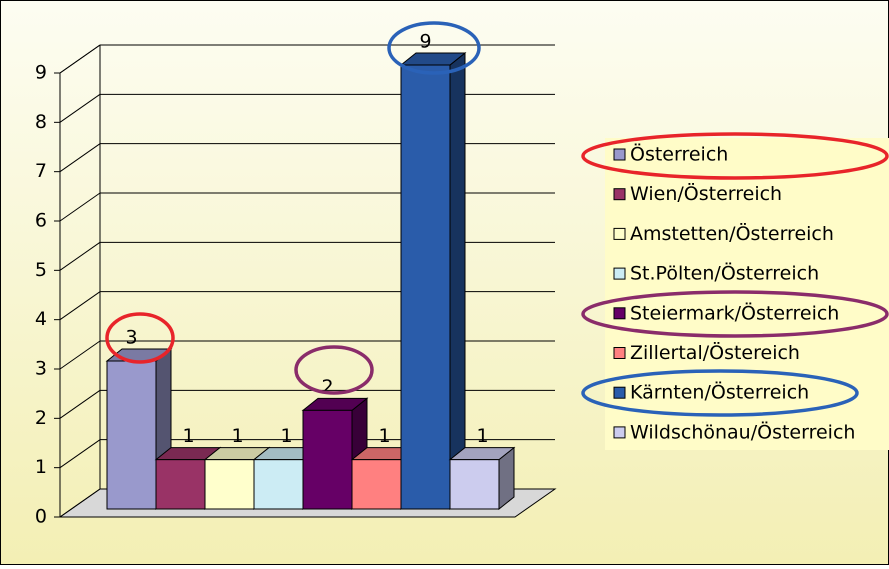 The height and width of the screenshot is (569, 889). I want to click on y-tick-label: 1, so click(41, 467).